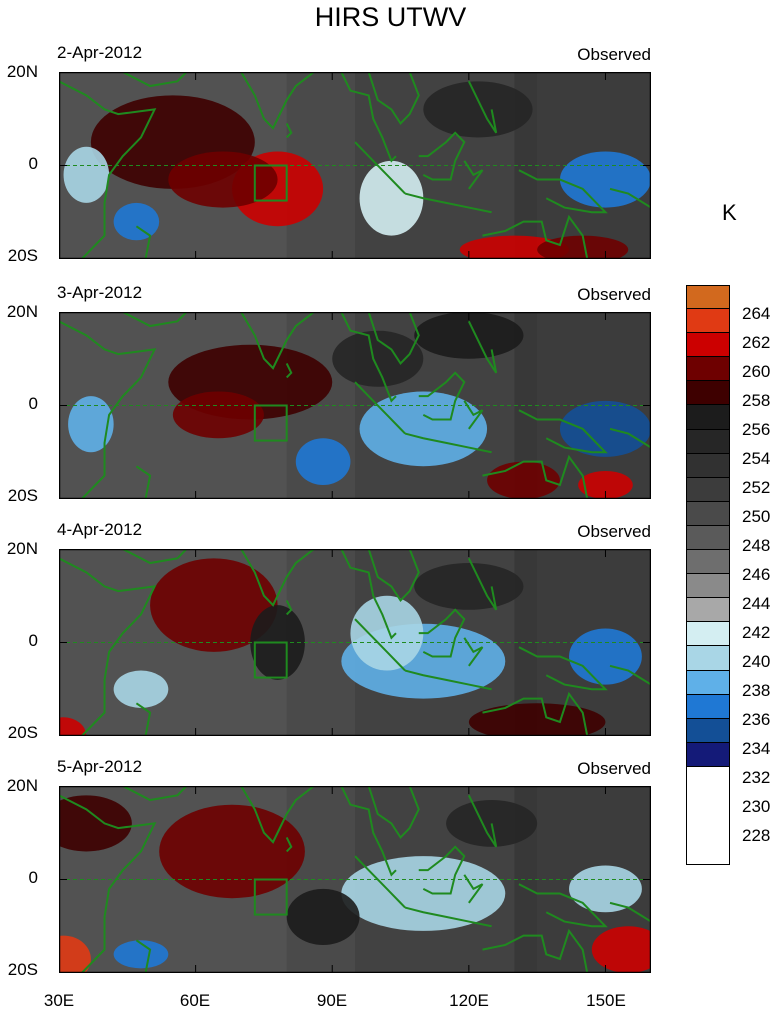 This screenshot has width=781, height=1012. Describe the element at coordinates (756, 632) in the screenshot. I see `colorbar-label: 242` at that location.